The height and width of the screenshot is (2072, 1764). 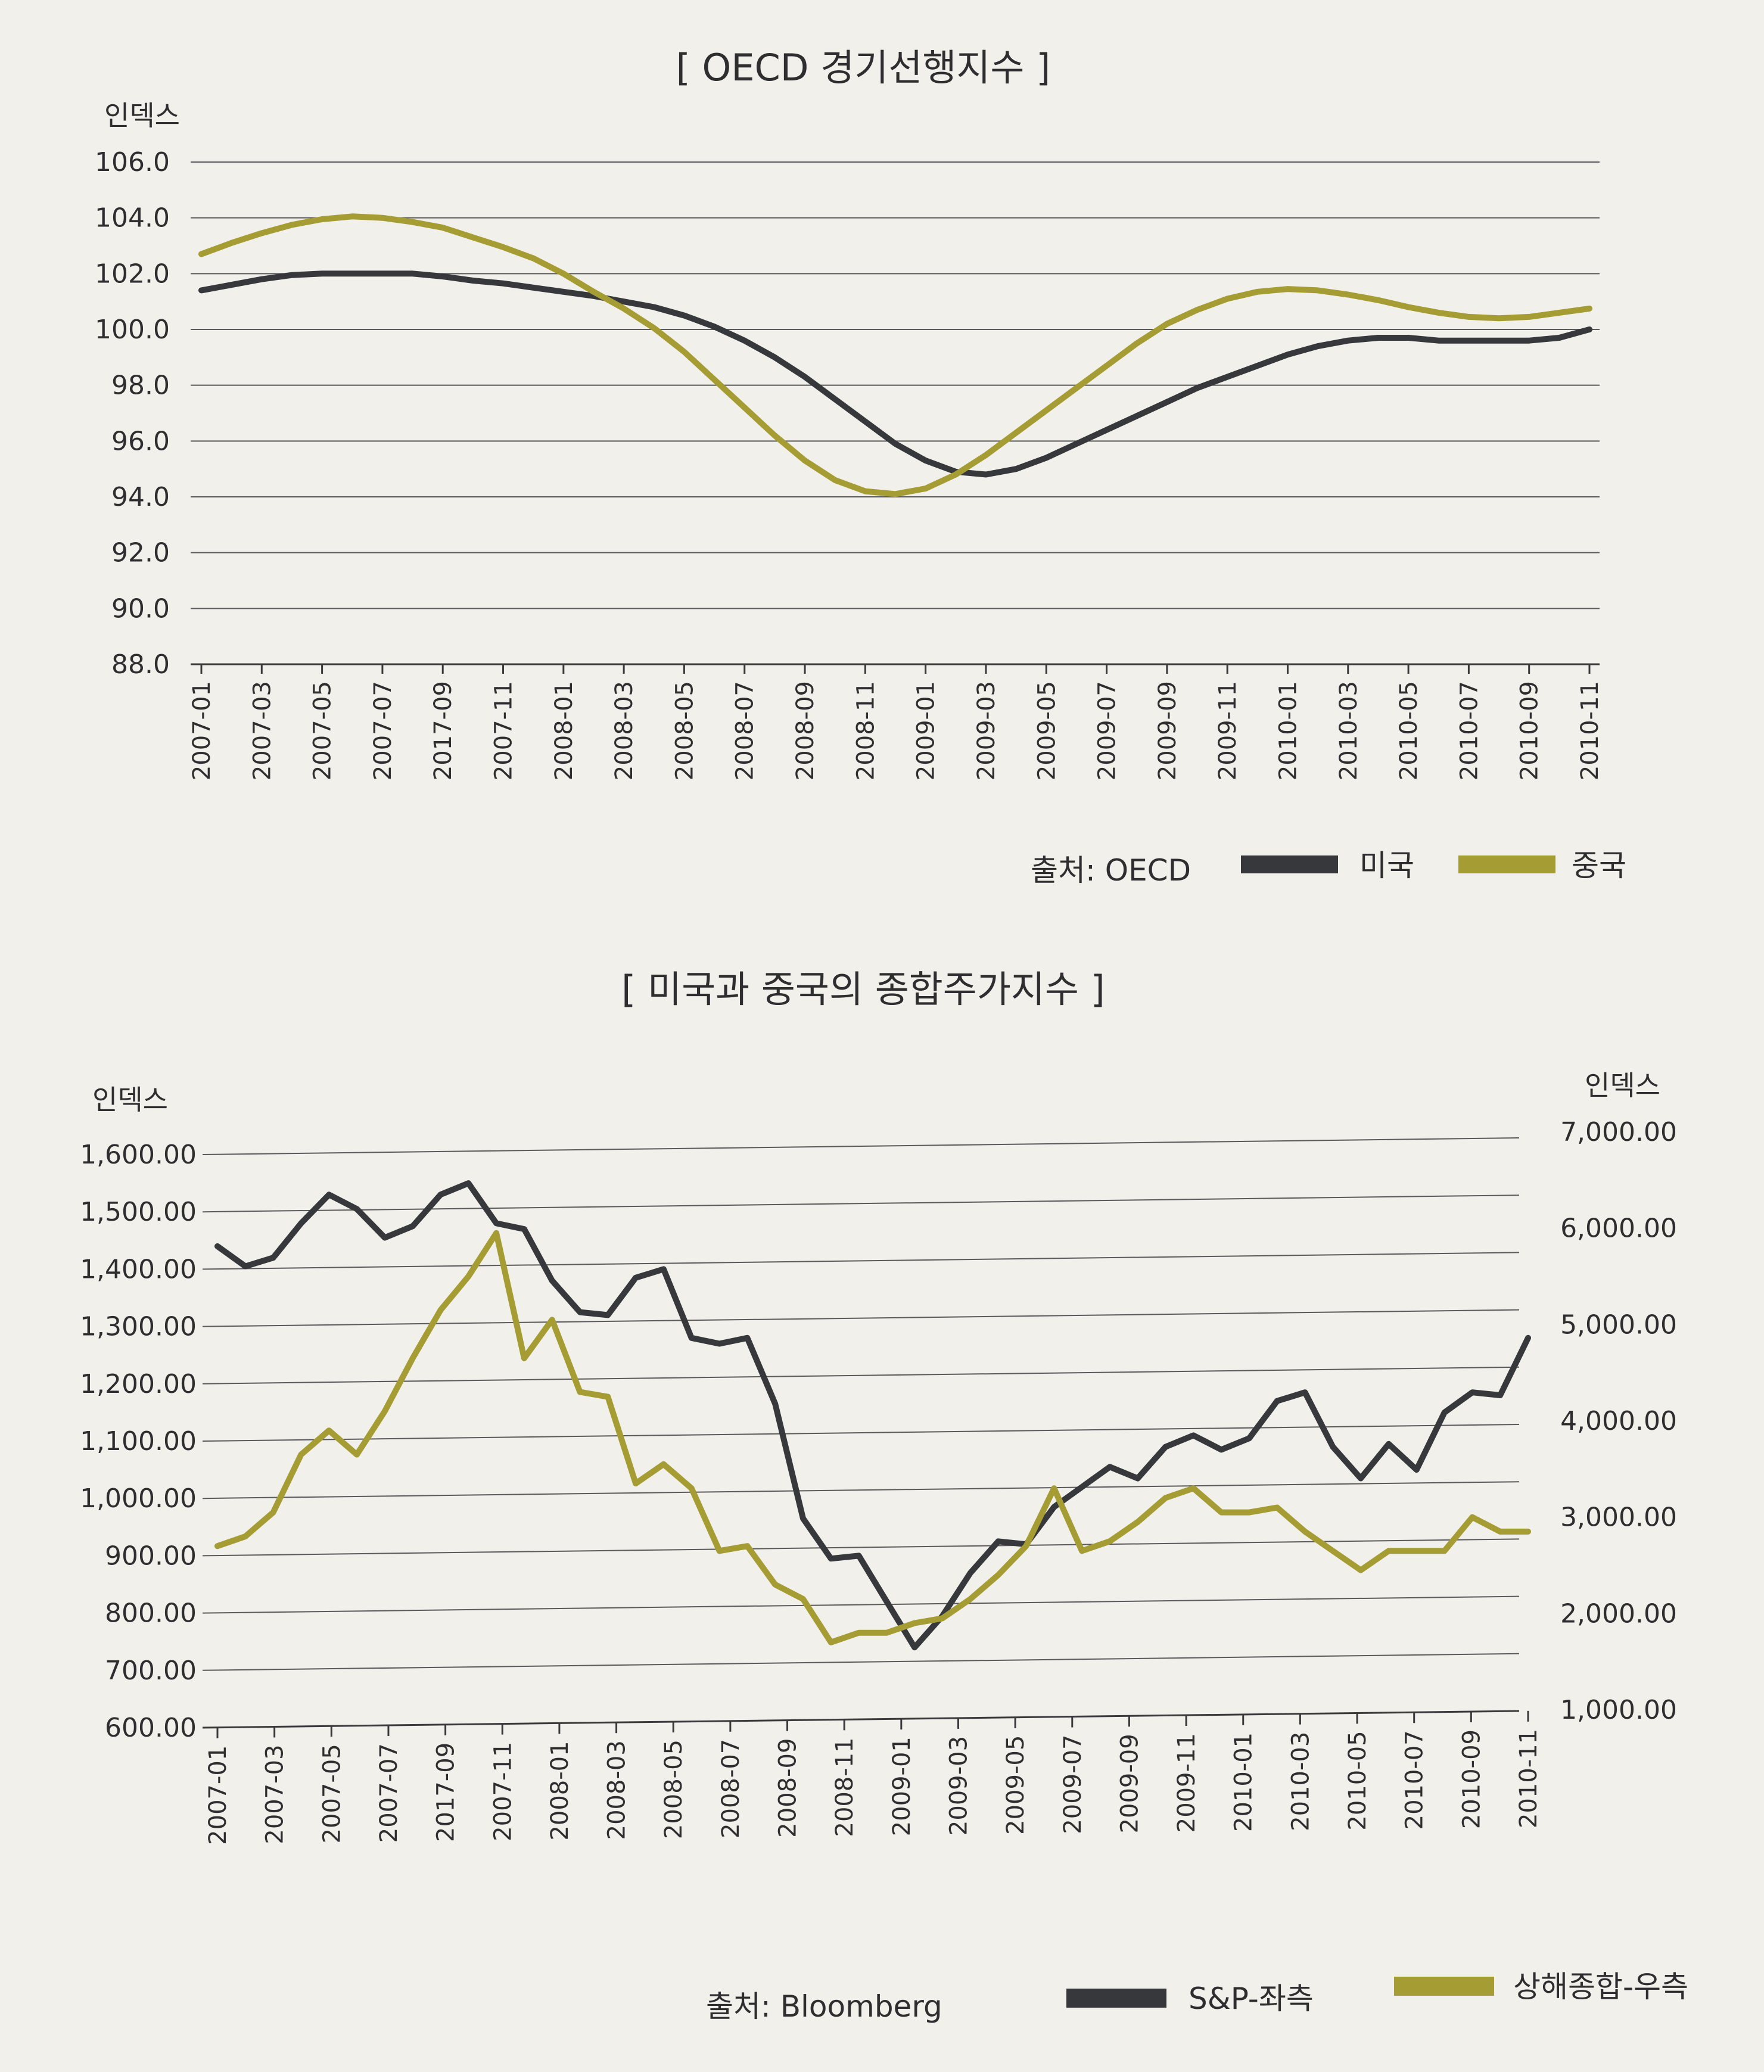 What do you see at coordinates (1251, 1998) in the screenshot?
I see `legend-label-sp500: S&P-좌측` at bounding box center [1251, 1998].